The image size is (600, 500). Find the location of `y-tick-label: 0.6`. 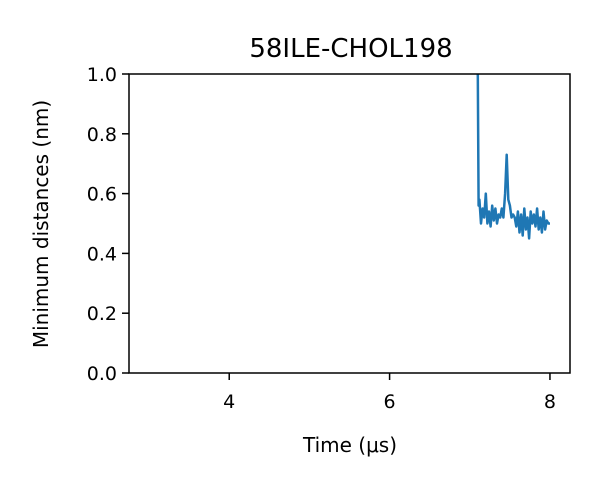

y-tick-label: 0.6 is located at coordinates (102, 195).